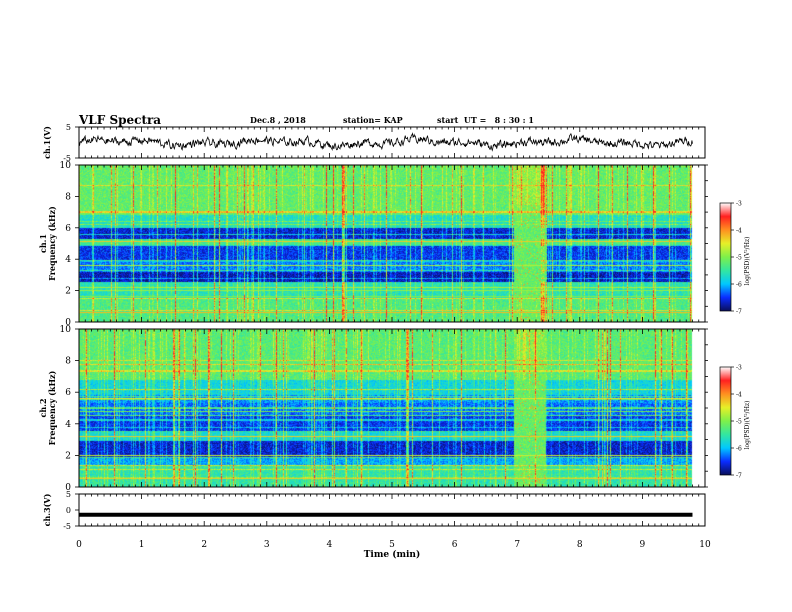 The width and height of the screenshot is (792, 612). Describe the element at coordinates (79, 545) in the screenshot. I see `x-tick-label: 0` at that location.